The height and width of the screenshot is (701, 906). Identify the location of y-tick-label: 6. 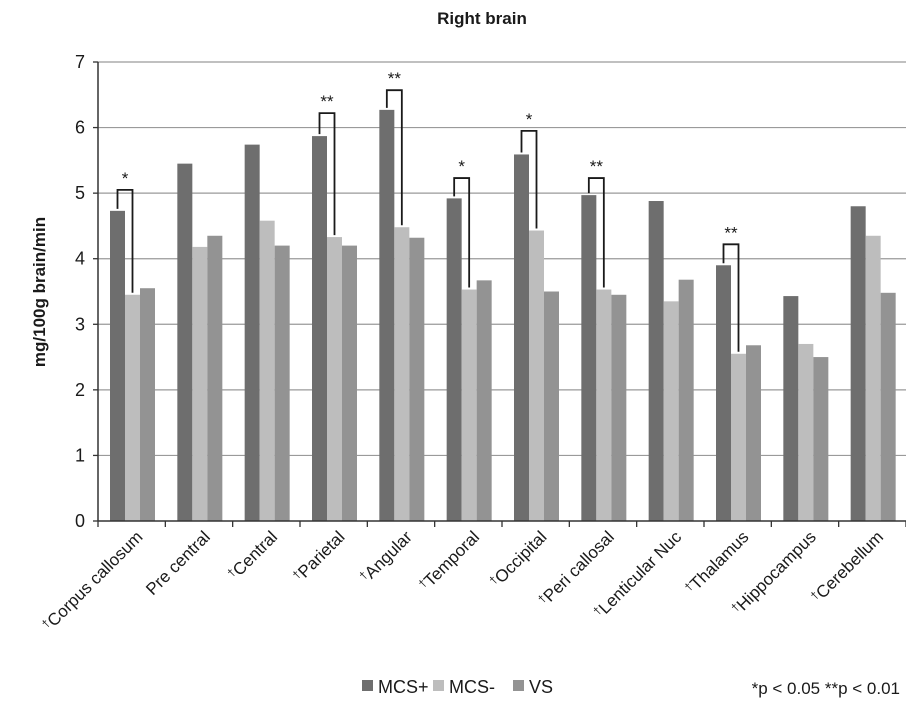
(80, 128).